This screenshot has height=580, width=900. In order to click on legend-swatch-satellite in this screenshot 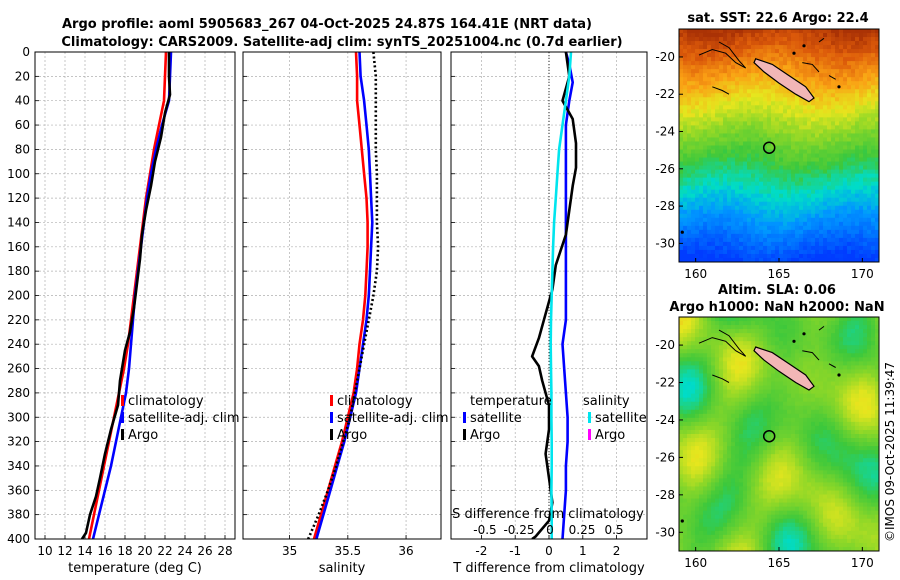, I will do `click(331, 417)`.